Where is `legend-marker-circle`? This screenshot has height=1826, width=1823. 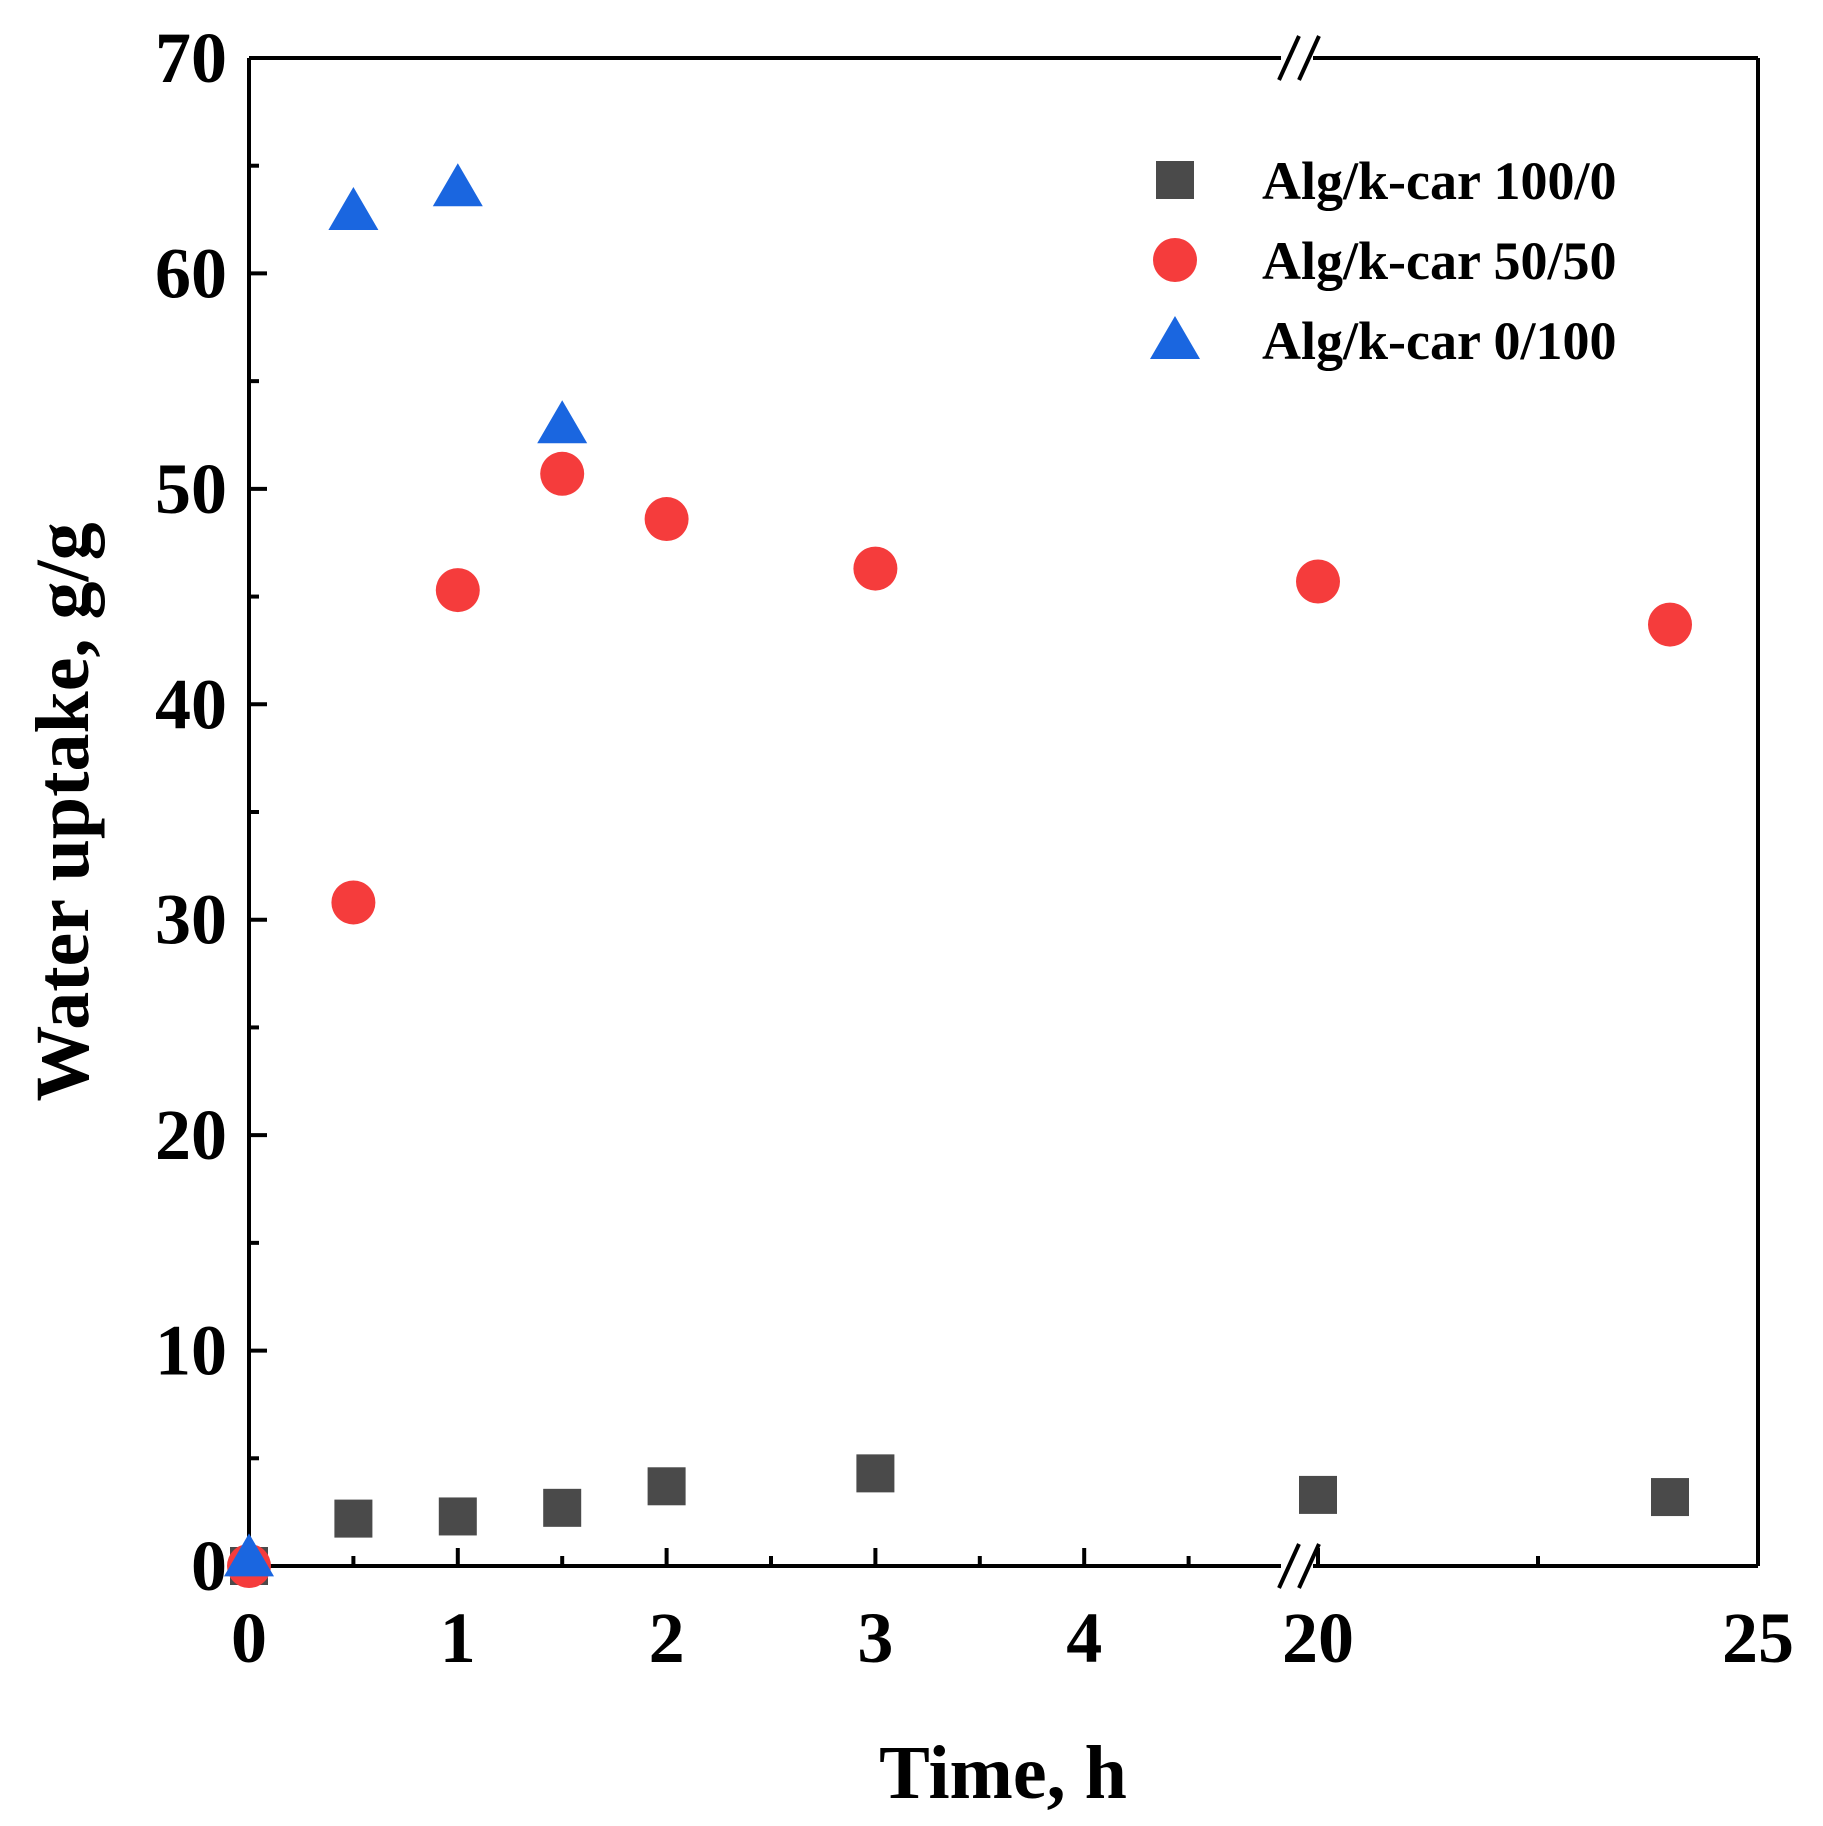
legend-marker-circle is located at coordinates (1175, 260).